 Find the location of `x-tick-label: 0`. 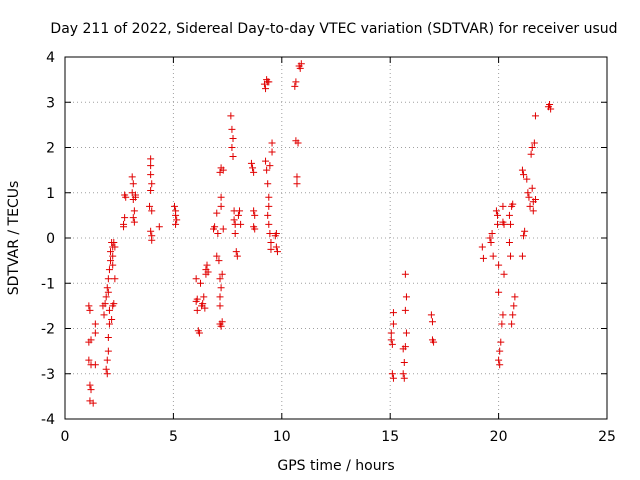

x-tick-label: 0 is located at coordinates (65, 437).